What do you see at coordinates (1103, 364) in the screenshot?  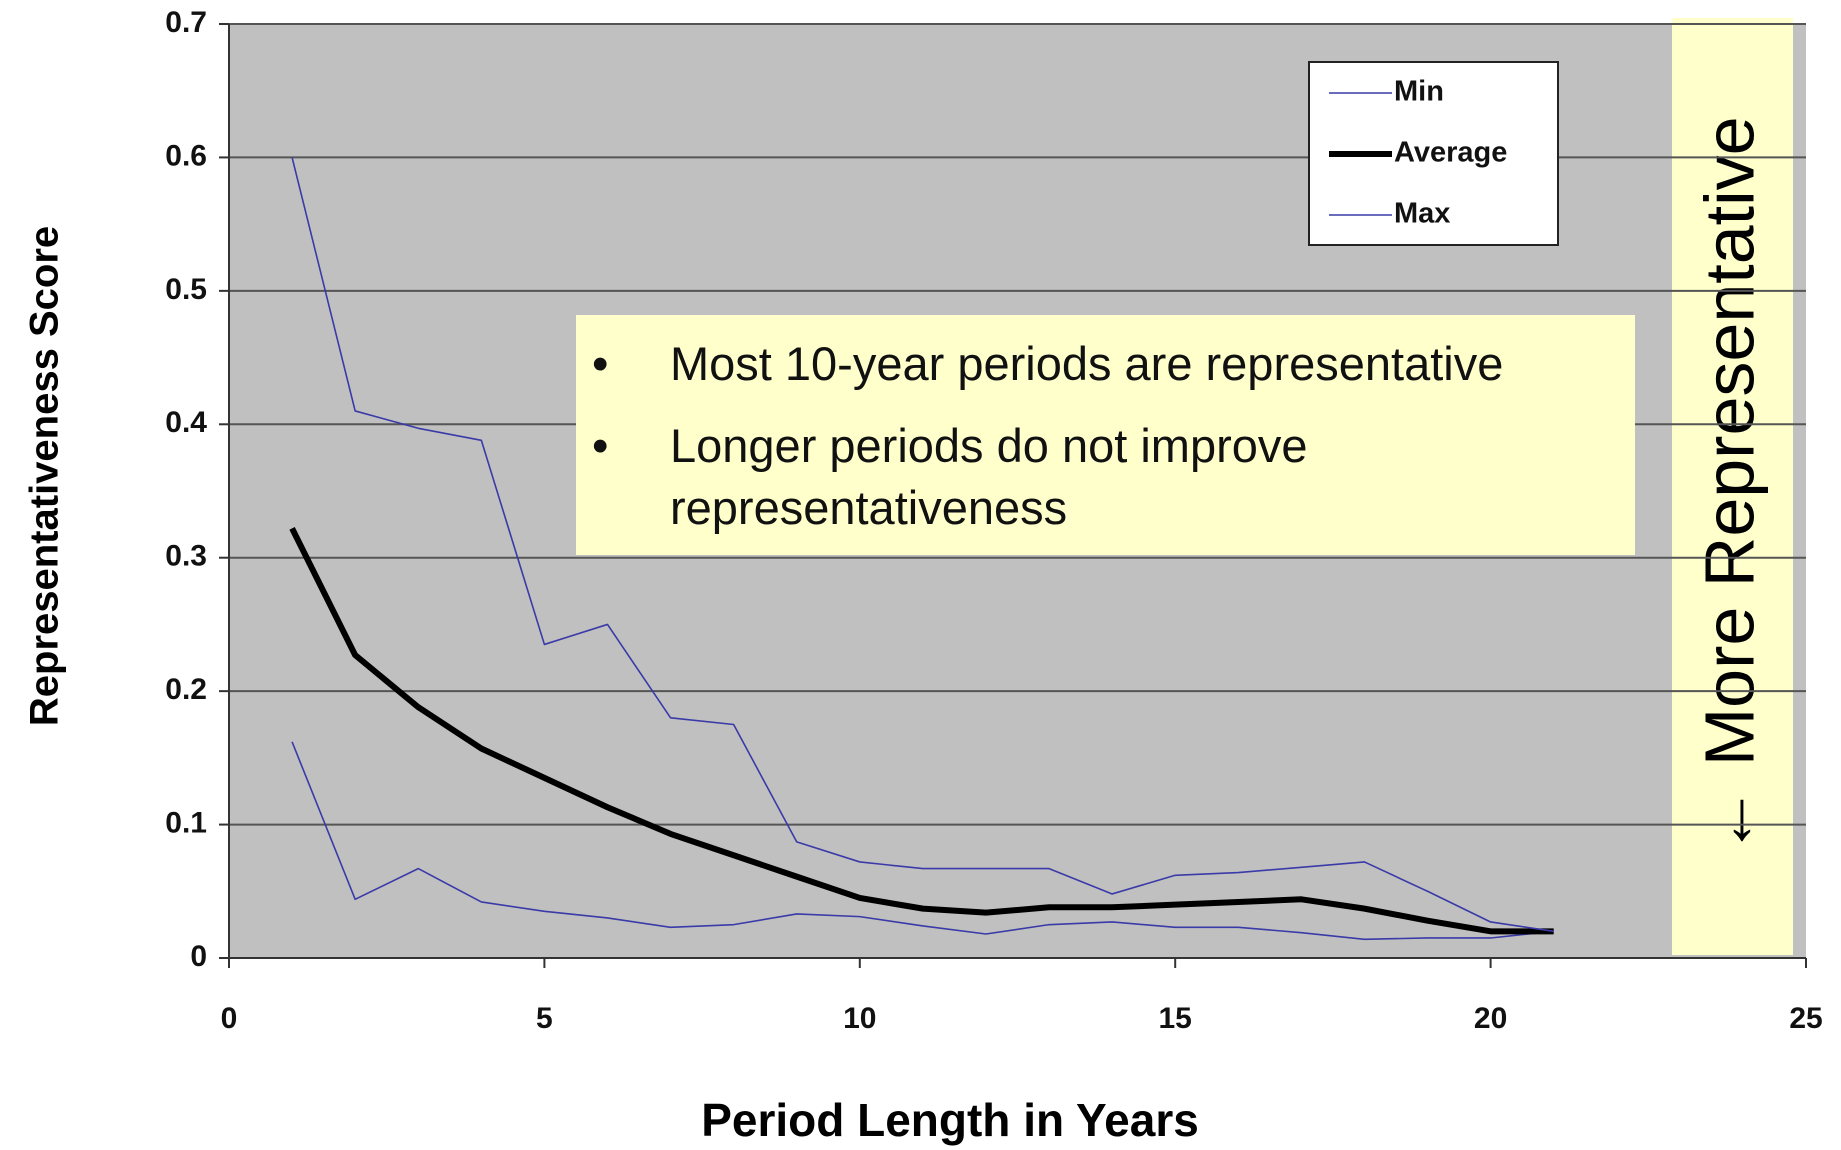 I see `note: Most 10-year periods are representative` at bounding box center [1103, 364].